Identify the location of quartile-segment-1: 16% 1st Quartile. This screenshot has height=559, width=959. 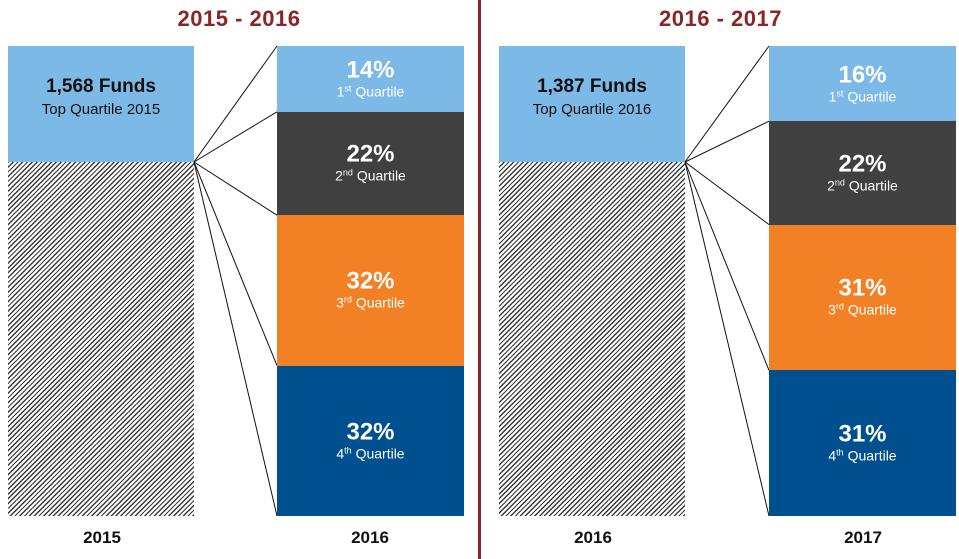
(862, 84).